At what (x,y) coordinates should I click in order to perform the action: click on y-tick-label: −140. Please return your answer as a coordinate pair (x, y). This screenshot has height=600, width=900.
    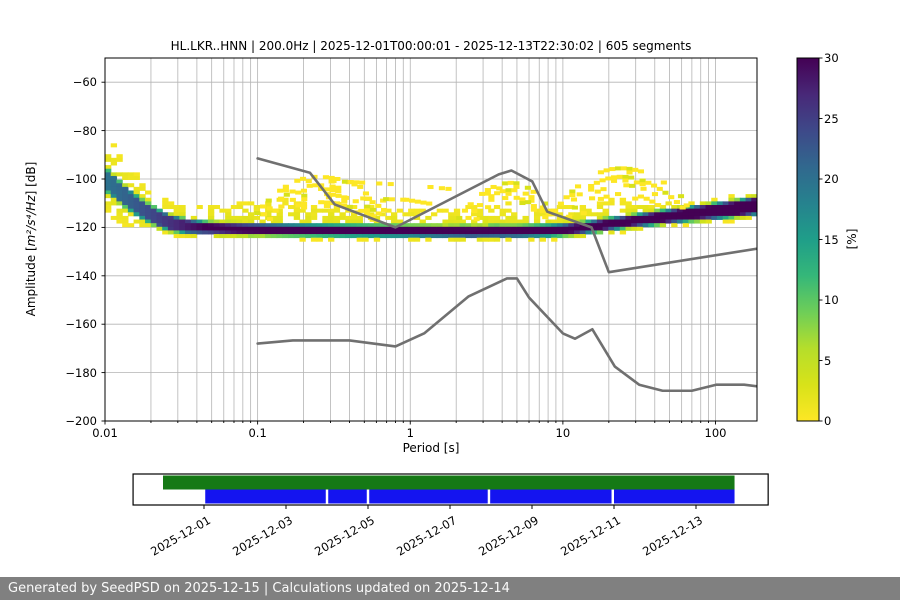
    Looking at the image, I should click on (81, 275).